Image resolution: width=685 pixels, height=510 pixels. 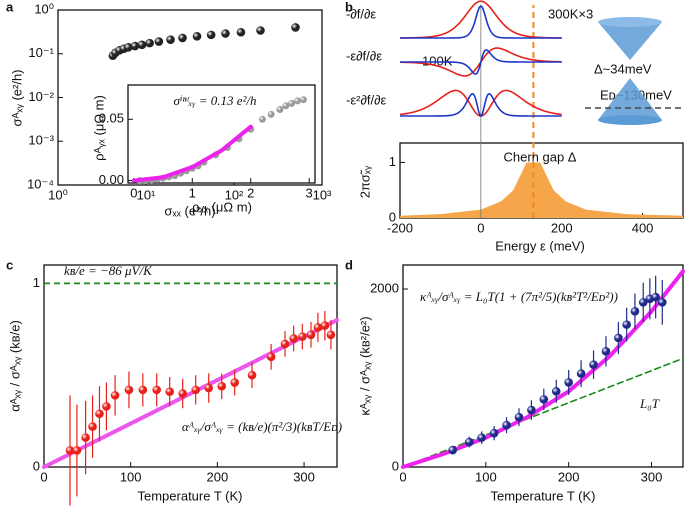 I want to click on x-tick-label: 2, so click(x=250, y=192).